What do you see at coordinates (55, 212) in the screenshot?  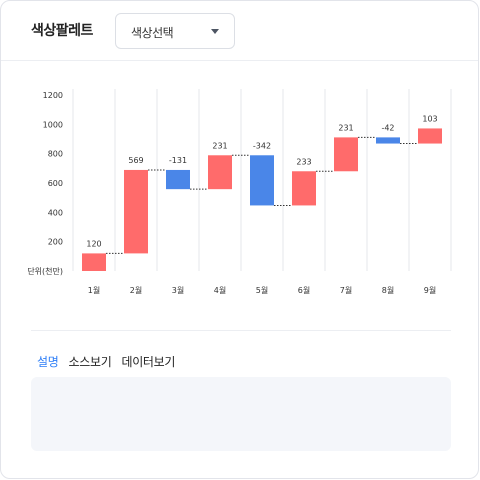 I see `y-tick-label: 400` at bounding box center [55, 212].